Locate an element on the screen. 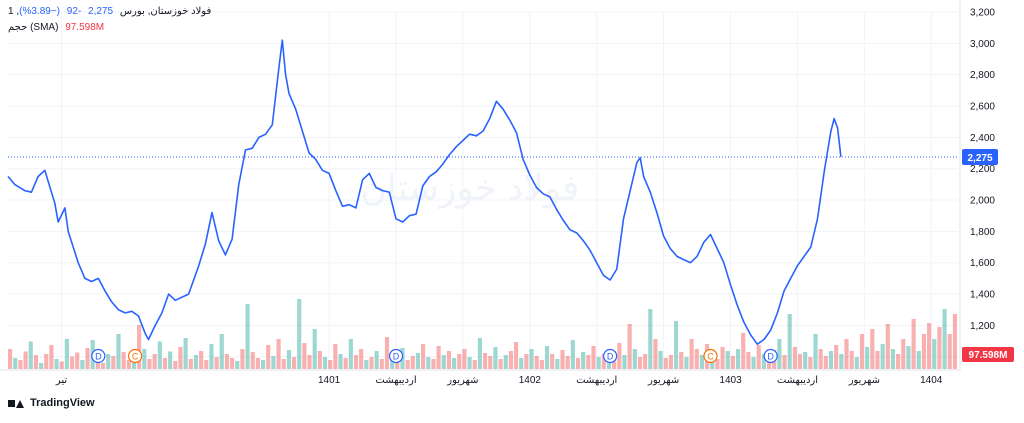 The width and height of the screenshot is (1024, 423). tradingview-logo: TradingView is located at coordinates (51, 403).